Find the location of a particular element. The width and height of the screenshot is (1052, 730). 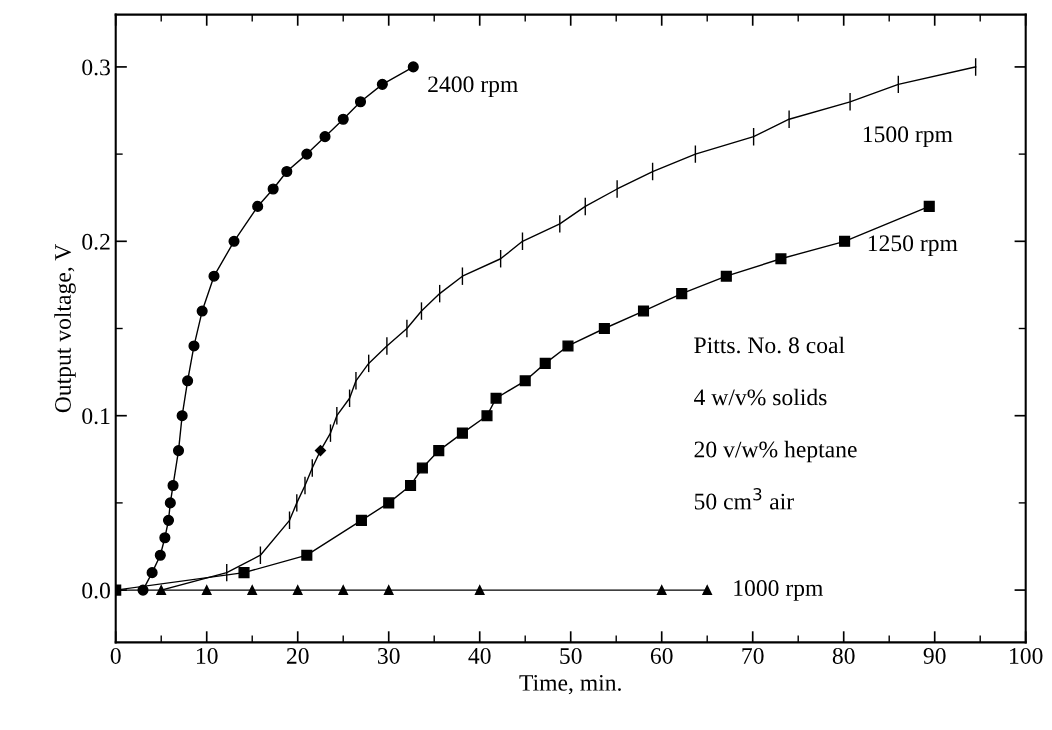

annotation: 4 w/v% solids is located at coordinates (760, 397).